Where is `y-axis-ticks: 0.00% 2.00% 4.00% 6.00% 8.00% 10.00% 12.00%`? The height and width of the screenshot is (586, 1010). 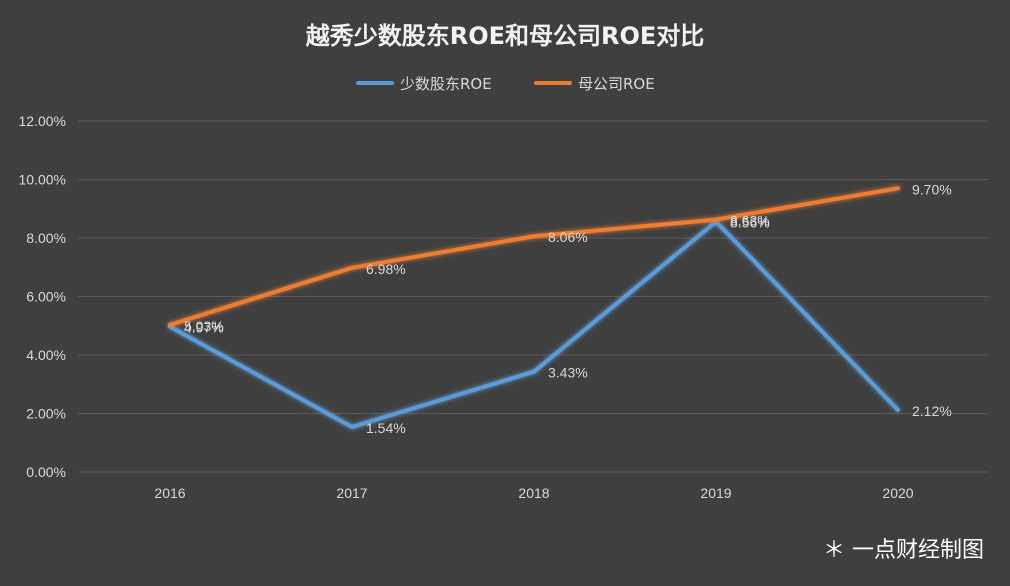
y-axis-ticks: 0.00% 2.00% 4.00% 6.00% 8.00% 10.00% 12.00% is located at coordinates (42, 296).